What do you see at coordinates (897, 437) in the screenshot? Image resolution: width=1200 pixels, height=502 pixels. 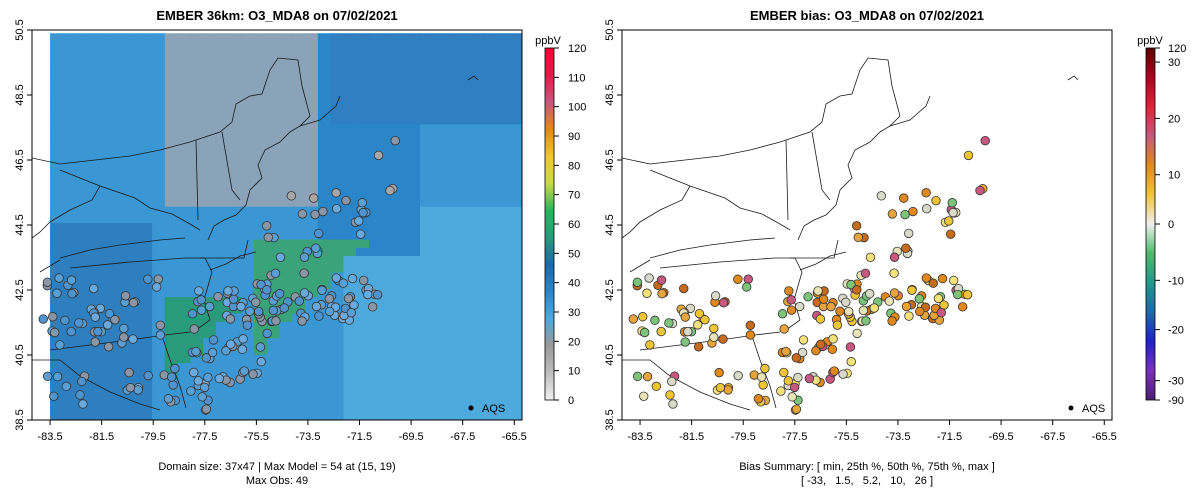 I see `right-x-tick-label-5: -73.5` at bounding box center [897, 437].